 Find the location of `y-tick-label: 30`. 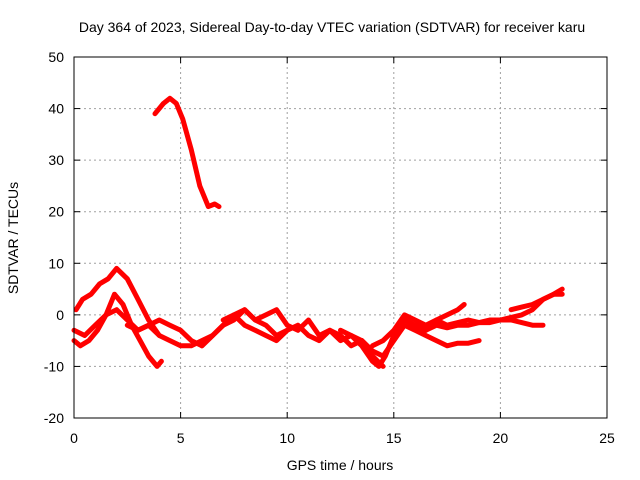

y-tick-label: 30 is located at coordinates (56, 160).